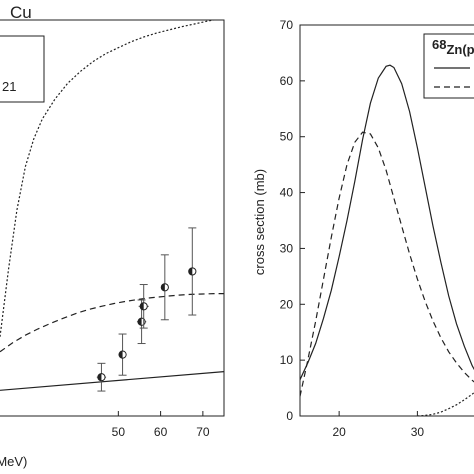 Image resolution: width=474 pixels, height=474 pixels. Describe the element at coordinates (287, 360) in the screenshot. I see `y-tick-label: 10` at that location.